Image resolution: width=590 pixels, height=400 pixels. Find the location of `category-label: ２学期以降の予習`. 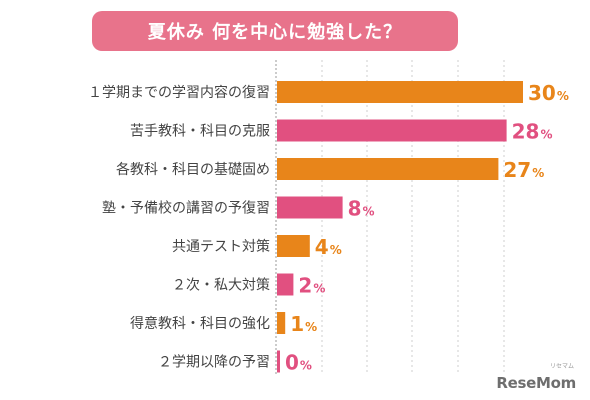

category-label: ２学期以降の予習 is located at coordinates (214, 363).